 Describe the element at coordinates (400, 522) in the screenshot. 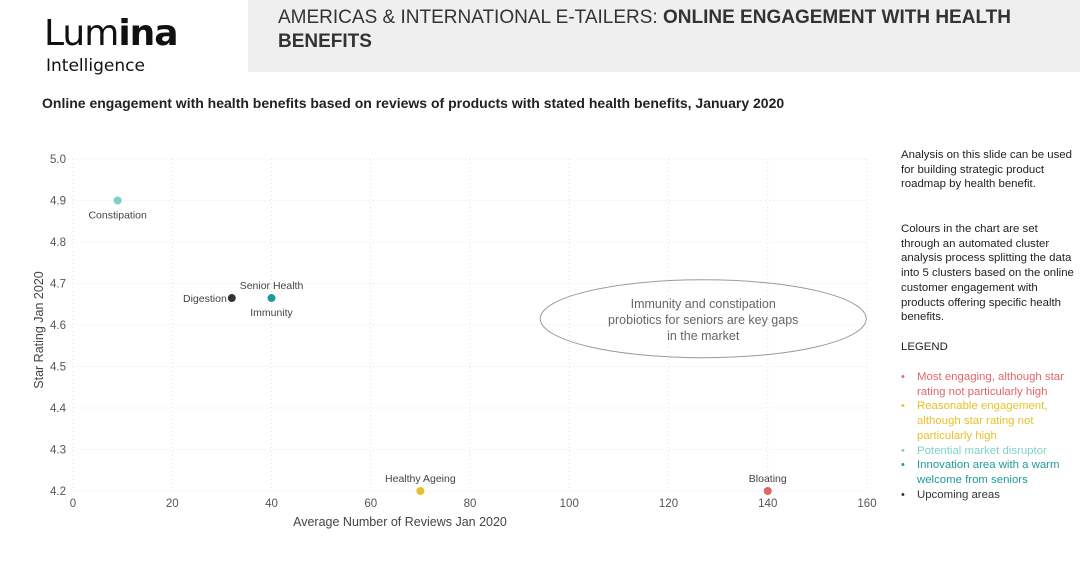

I see `x-axis-title: Average Number of Reviews Jan 2020` at that location.